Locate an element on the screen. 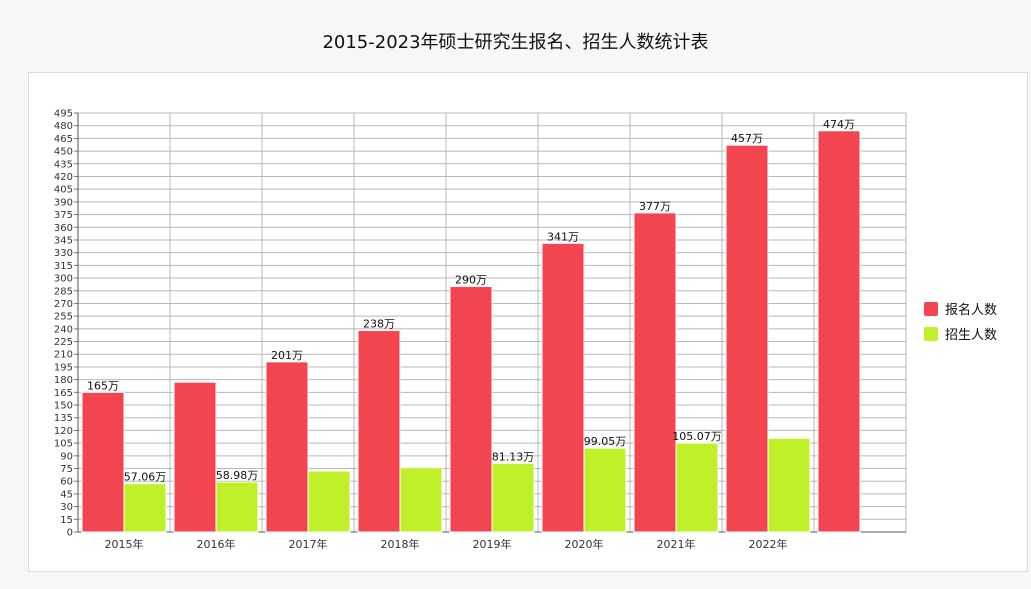 This screenshot has width=1031, height=589. y-tick-label: 90 is located at coordinates (66, 456).